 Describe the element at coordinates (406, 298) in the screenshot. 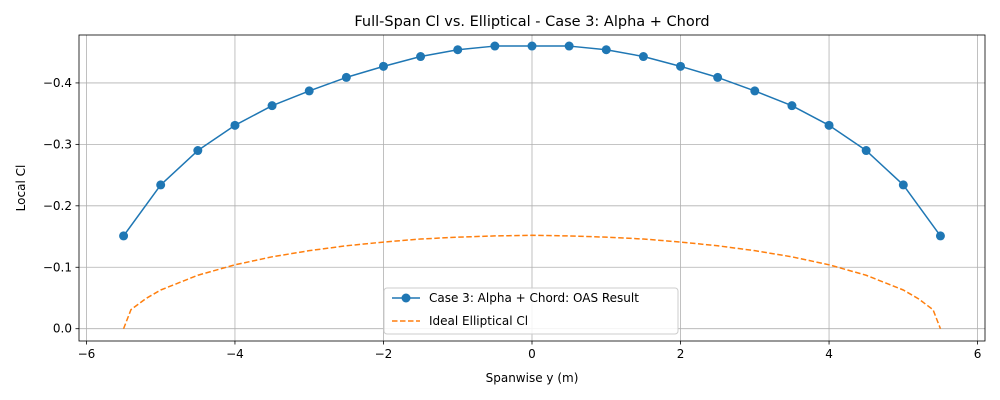

I see `legend-marker-oas` at that location.